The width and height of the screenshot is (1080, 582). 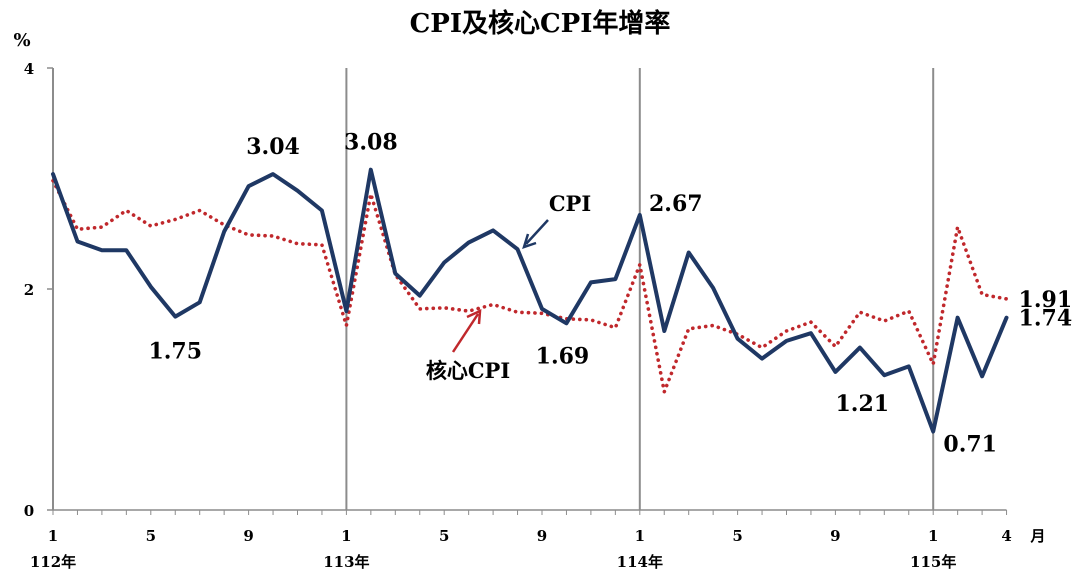 I want to click on data-label: 2.67, so click(x=676, y=204).